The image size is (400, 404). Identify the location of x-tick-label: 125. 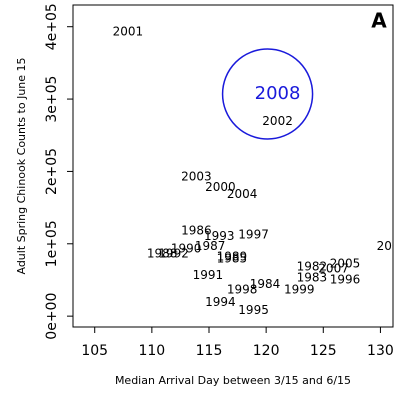
(323, 351).